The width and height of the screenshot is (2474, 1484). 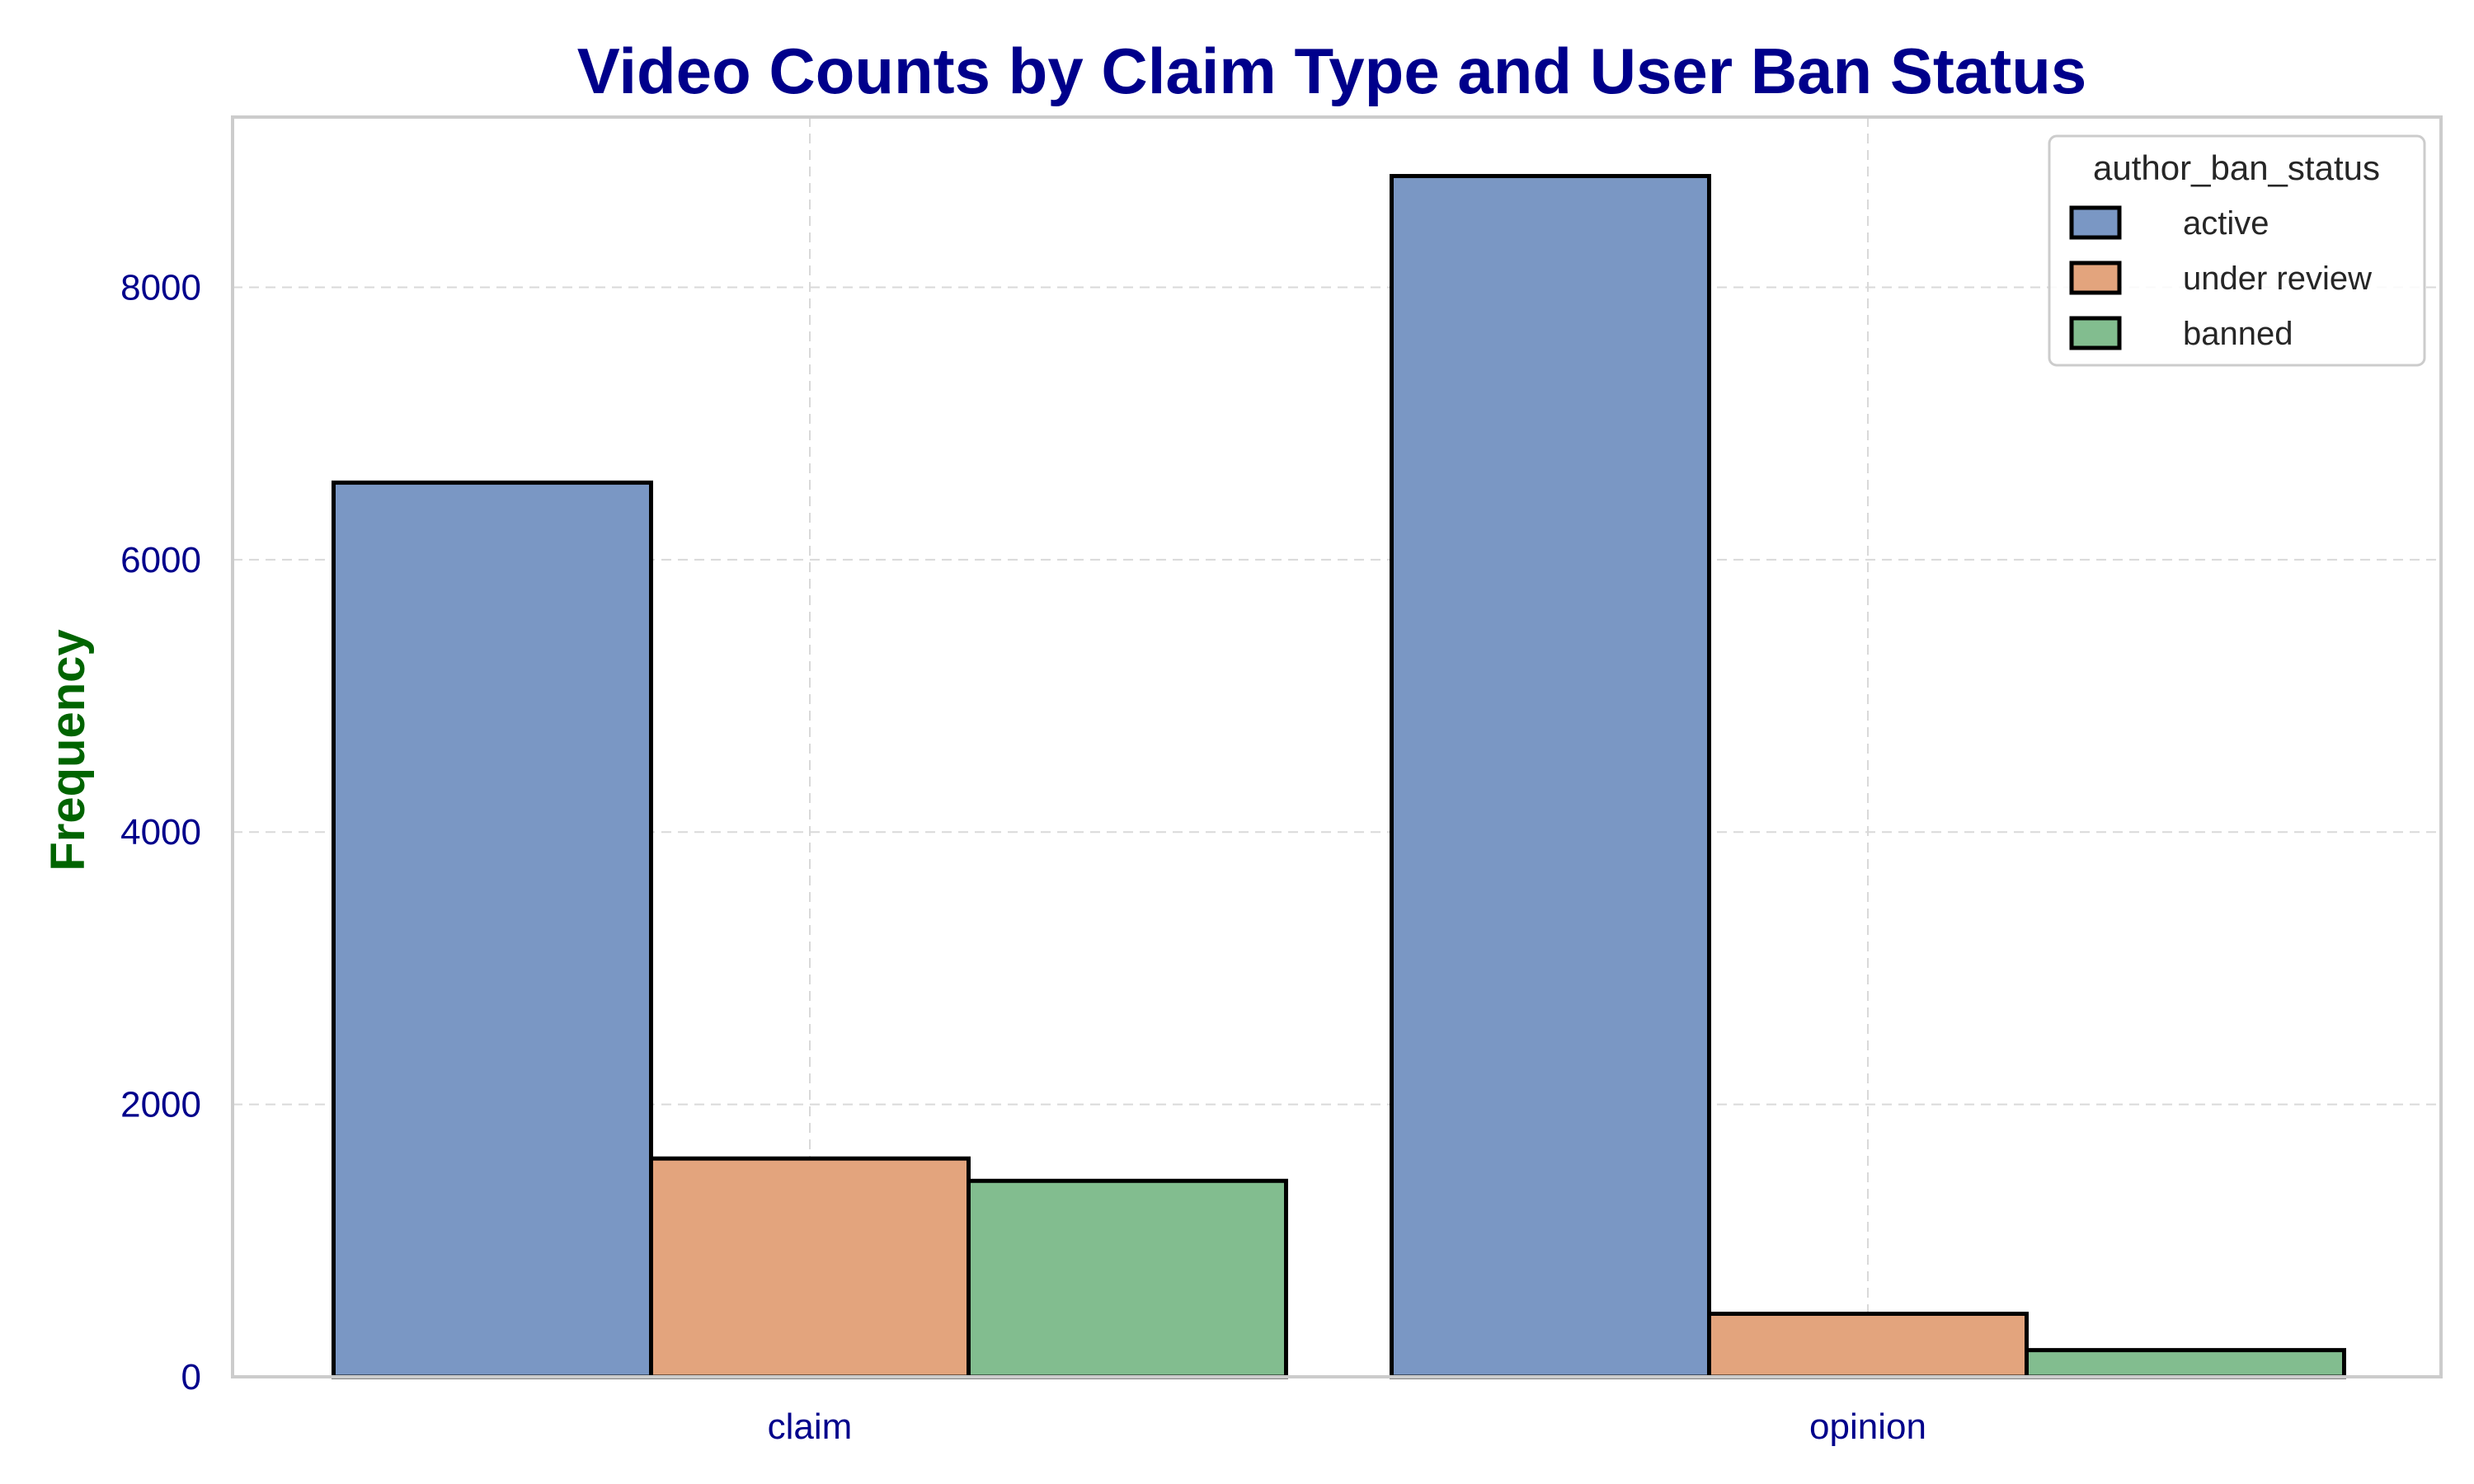 What do you see at coordinates (1127, 1278) in the screenshot?
I see `bar-banned-claim` at bounding box center [1127, 1278].